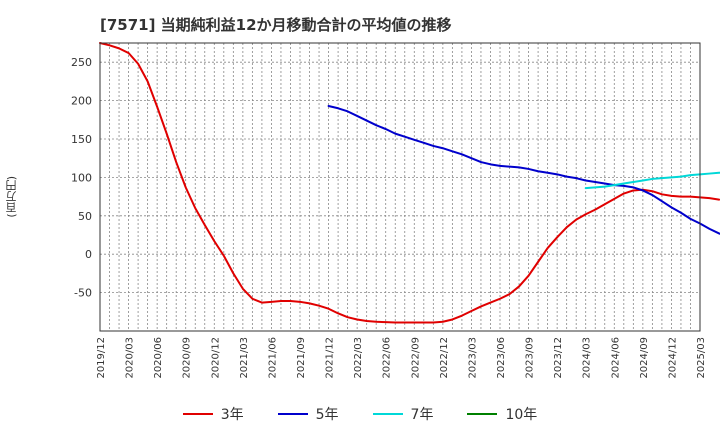 The image size is (720, 440). Describe the element at coordinates (327, 415) in the screenshot. I see `legend-label-5y: 5年` at that location.